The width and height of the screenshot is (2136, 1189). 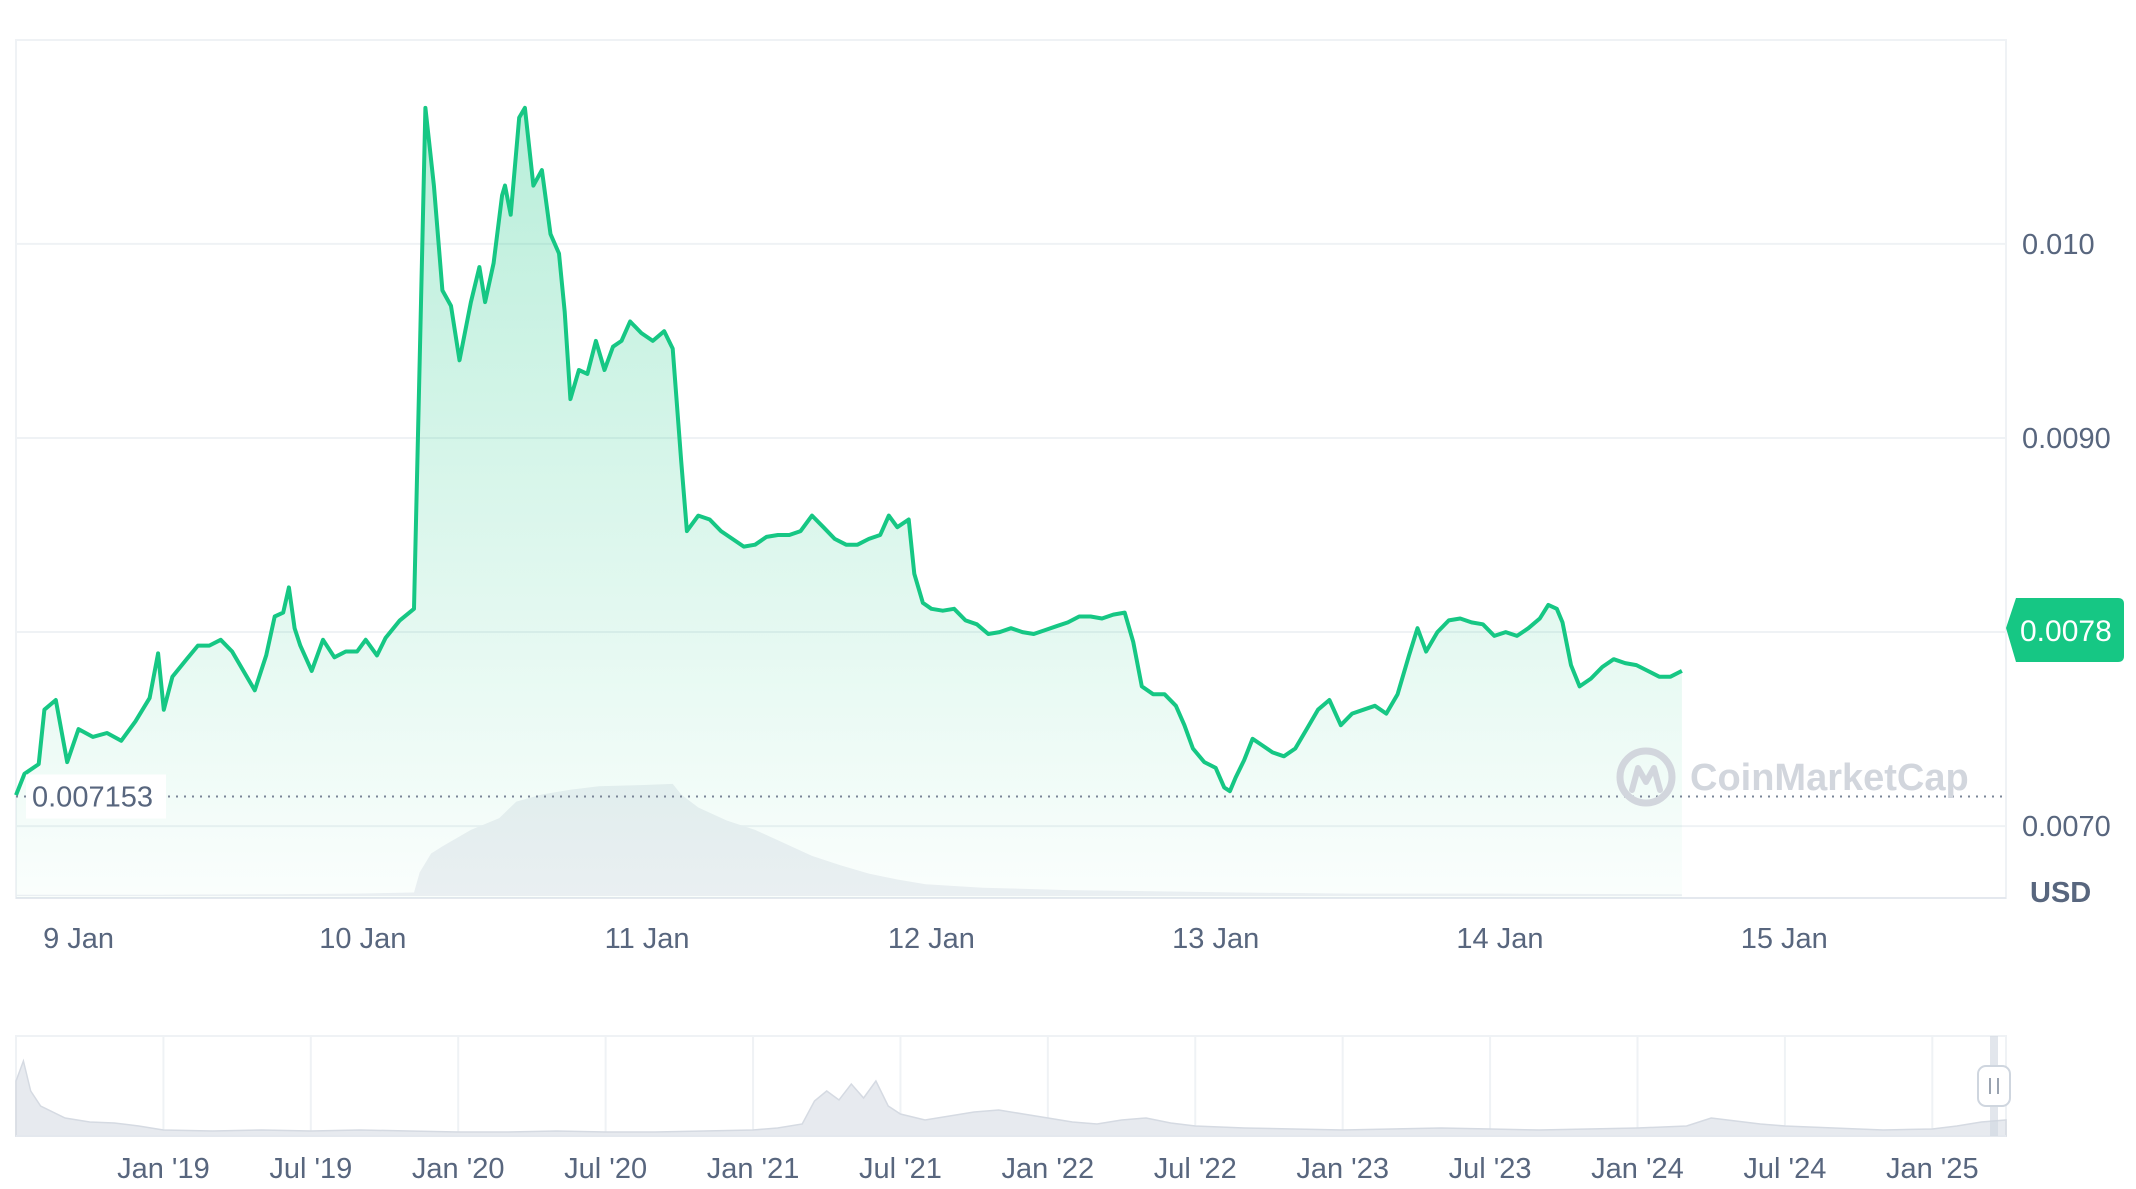 I want to click on navigator-handle, so click(x=1994, y=1086).